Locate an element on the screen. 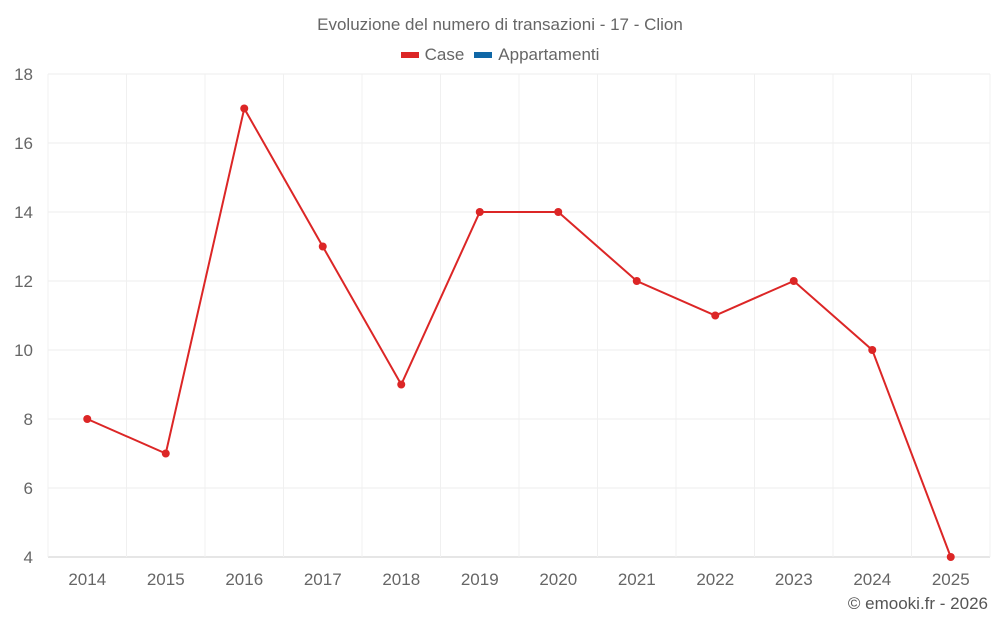  x-tick-label: 2020 is located at coordinates (558, 579).